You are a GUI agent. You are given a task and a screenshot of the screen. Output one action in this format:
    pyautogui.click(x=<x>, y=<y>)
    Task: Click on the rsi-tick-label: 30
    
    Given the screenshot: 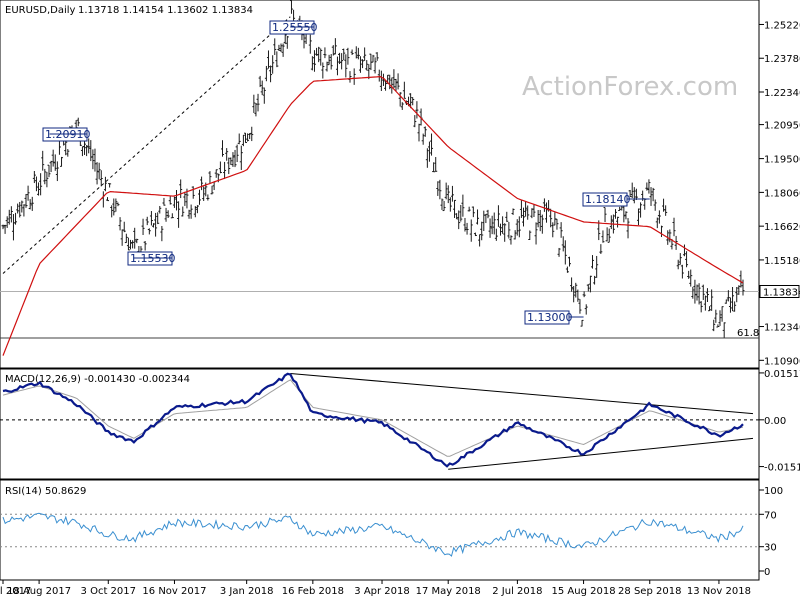 What is the action you would take?
    pyautogui.click(x=770, y=548)
    